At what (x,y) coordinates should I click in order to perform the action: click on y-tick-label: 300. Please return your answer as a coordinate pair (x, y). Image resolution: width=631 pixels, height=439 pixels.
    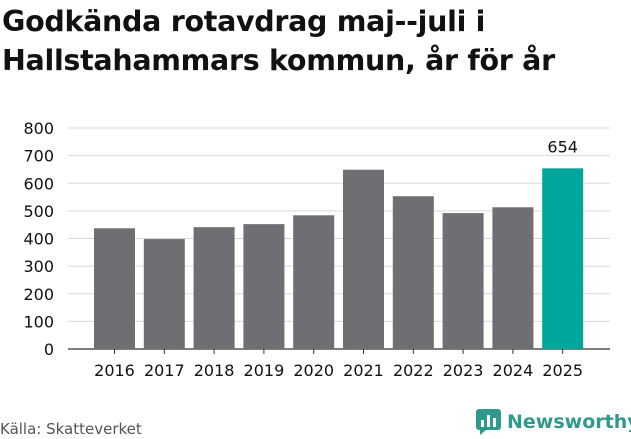
    Looking at the image, I should click on (38, 266).